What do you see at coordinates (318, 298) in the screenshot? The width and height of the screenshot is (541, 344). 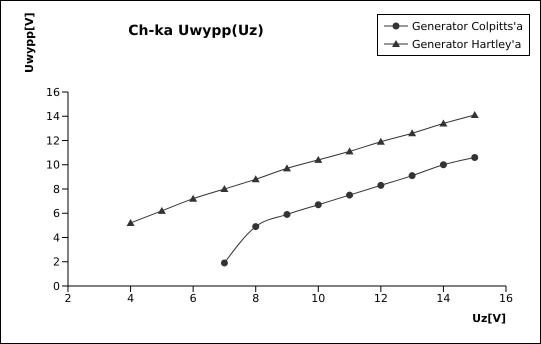 I see `x-tick-label: 10` at bounding box center [318, 298].